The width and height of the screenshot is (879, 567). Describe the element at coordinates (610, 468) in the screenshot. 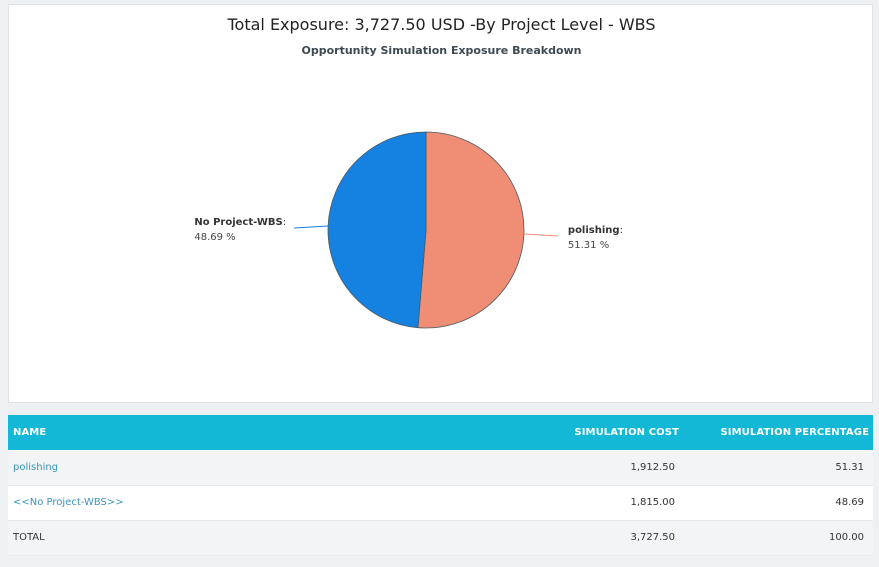

I see `row-cost-cell: 1,912.50` at that location.